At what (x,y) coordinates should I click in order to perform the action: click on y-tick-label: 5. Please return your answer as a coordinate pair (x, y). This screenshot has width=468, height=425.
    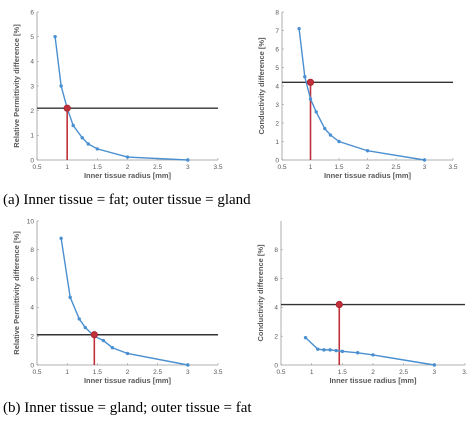
    Looking at the image, I should click on (277, 68).